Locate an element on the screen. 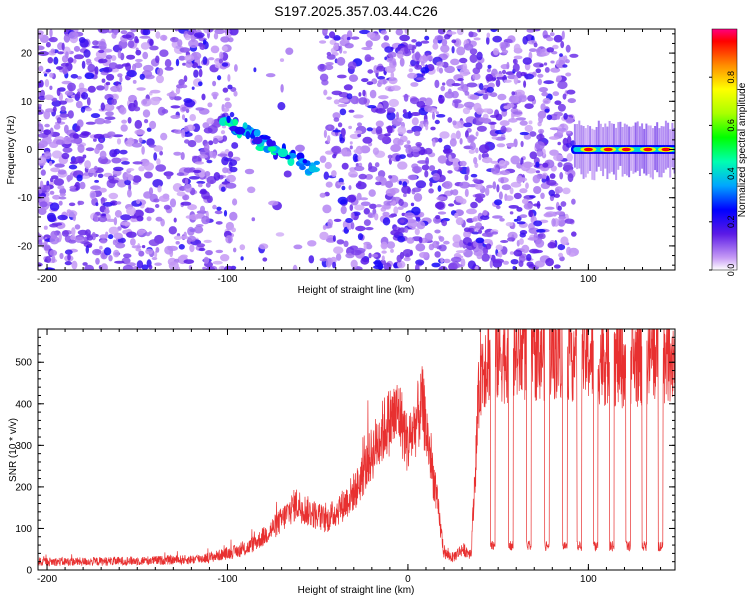  colorbar-tick-label: 0.0 is located at coordinates (731, 270).